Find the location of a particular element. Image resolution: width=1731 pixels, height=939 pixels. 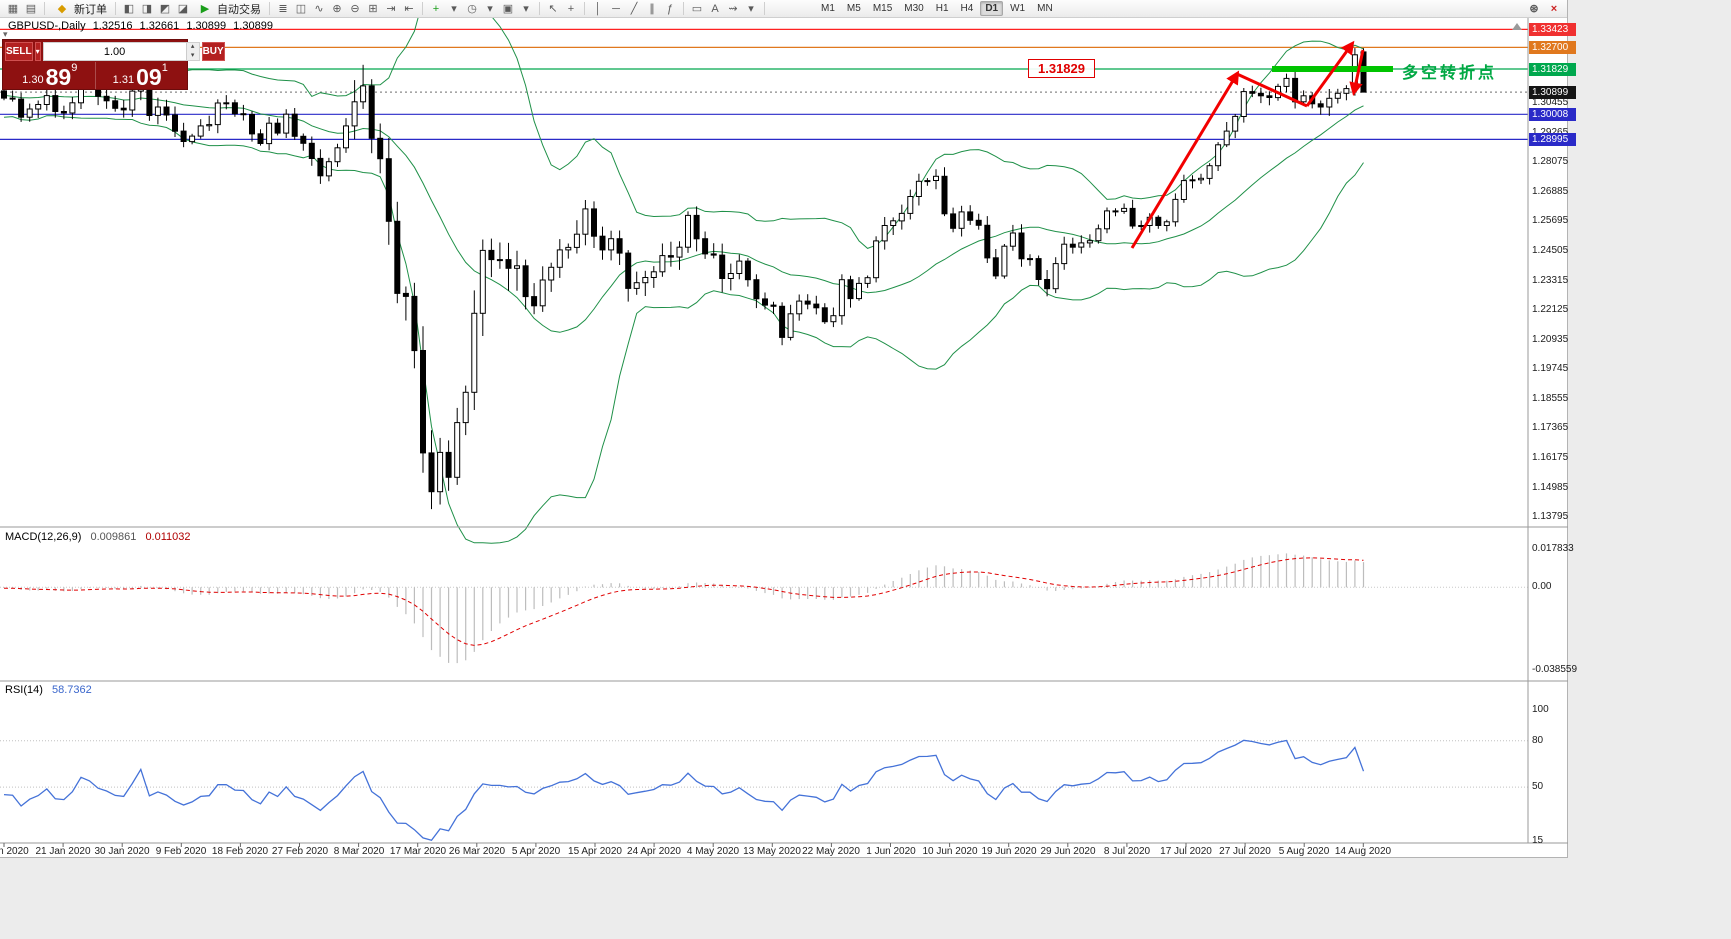

vertical-line-icon: │ is located at coordinates (598, 8).